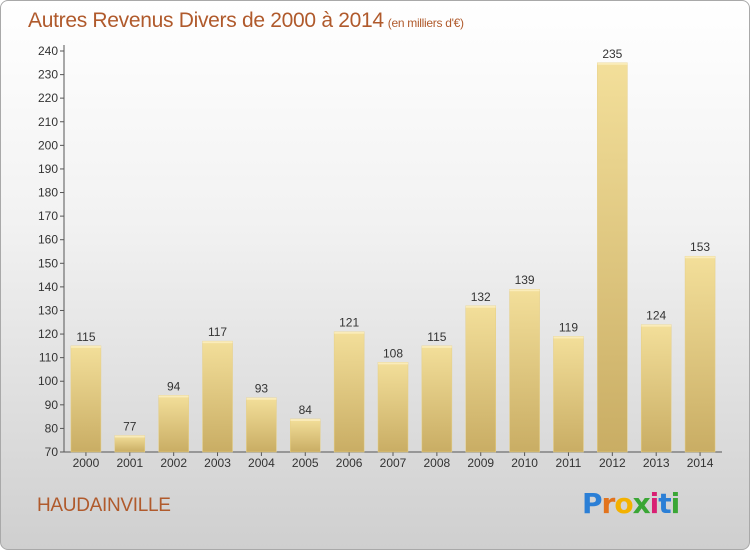 The width and height of the screenshot is (750, 550). Describe the element at coordinates (262, 389) in the screenshot. I see `data-label: 93` at that location.